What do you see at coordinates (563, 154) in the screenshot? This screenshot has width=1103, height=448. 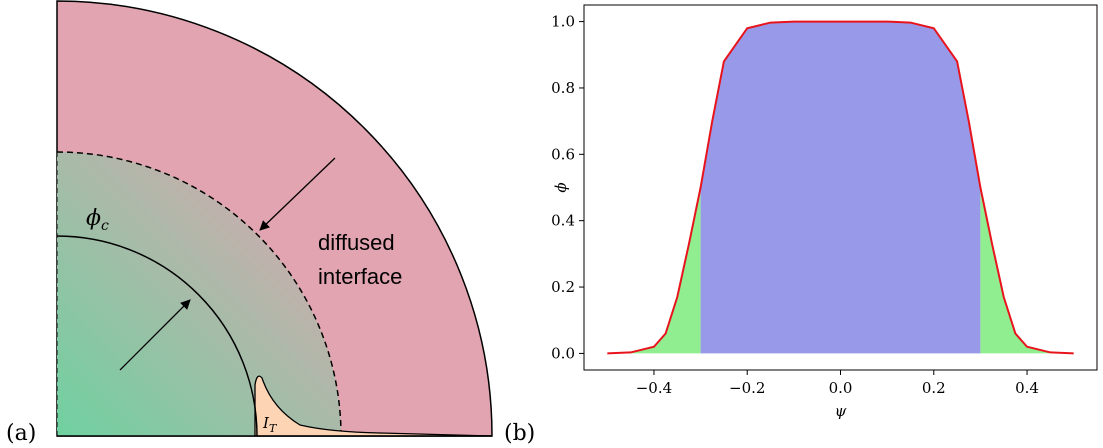 I see `y-tick-label: 0.6` at bounding box center [563, 154].